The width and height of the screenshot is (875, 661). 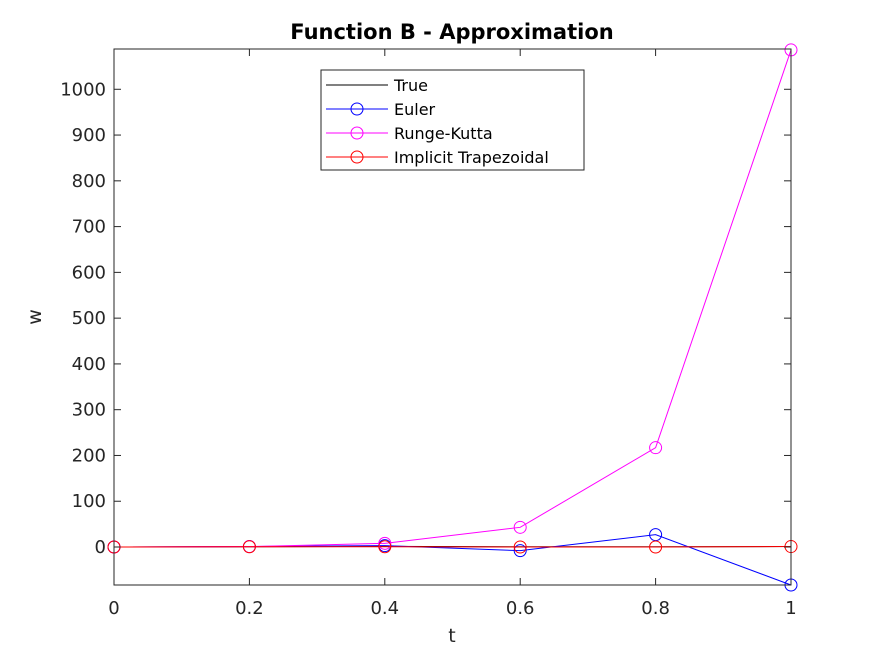 I want to click on legend-label: Runge-Kutta, so click(x=443, y=133).